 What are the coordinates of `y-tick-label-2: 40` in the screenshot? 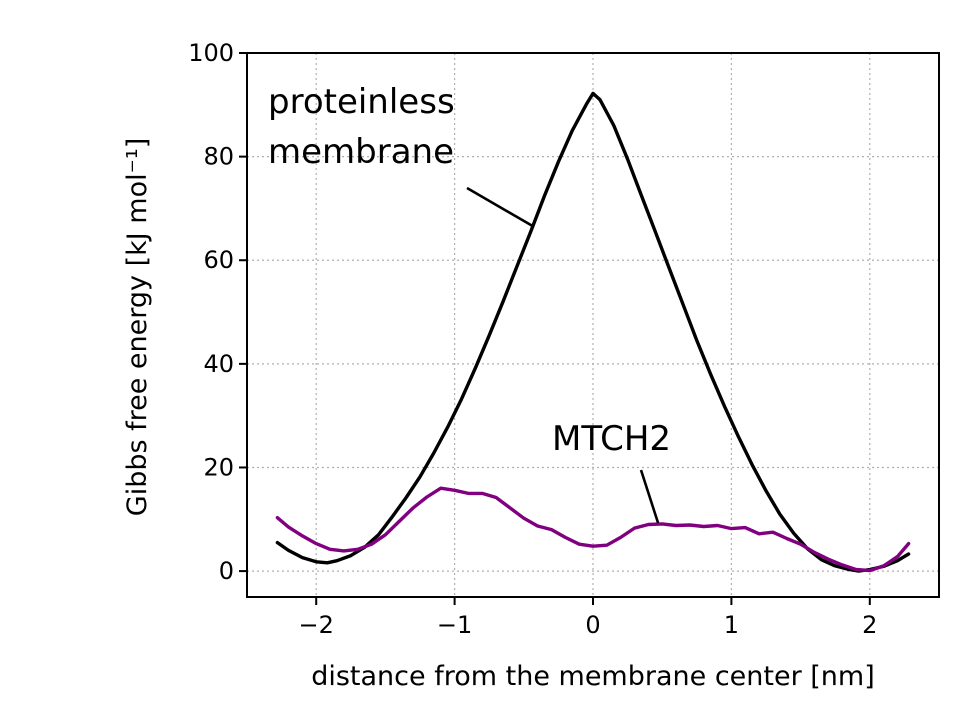 It's located at (218, 364).